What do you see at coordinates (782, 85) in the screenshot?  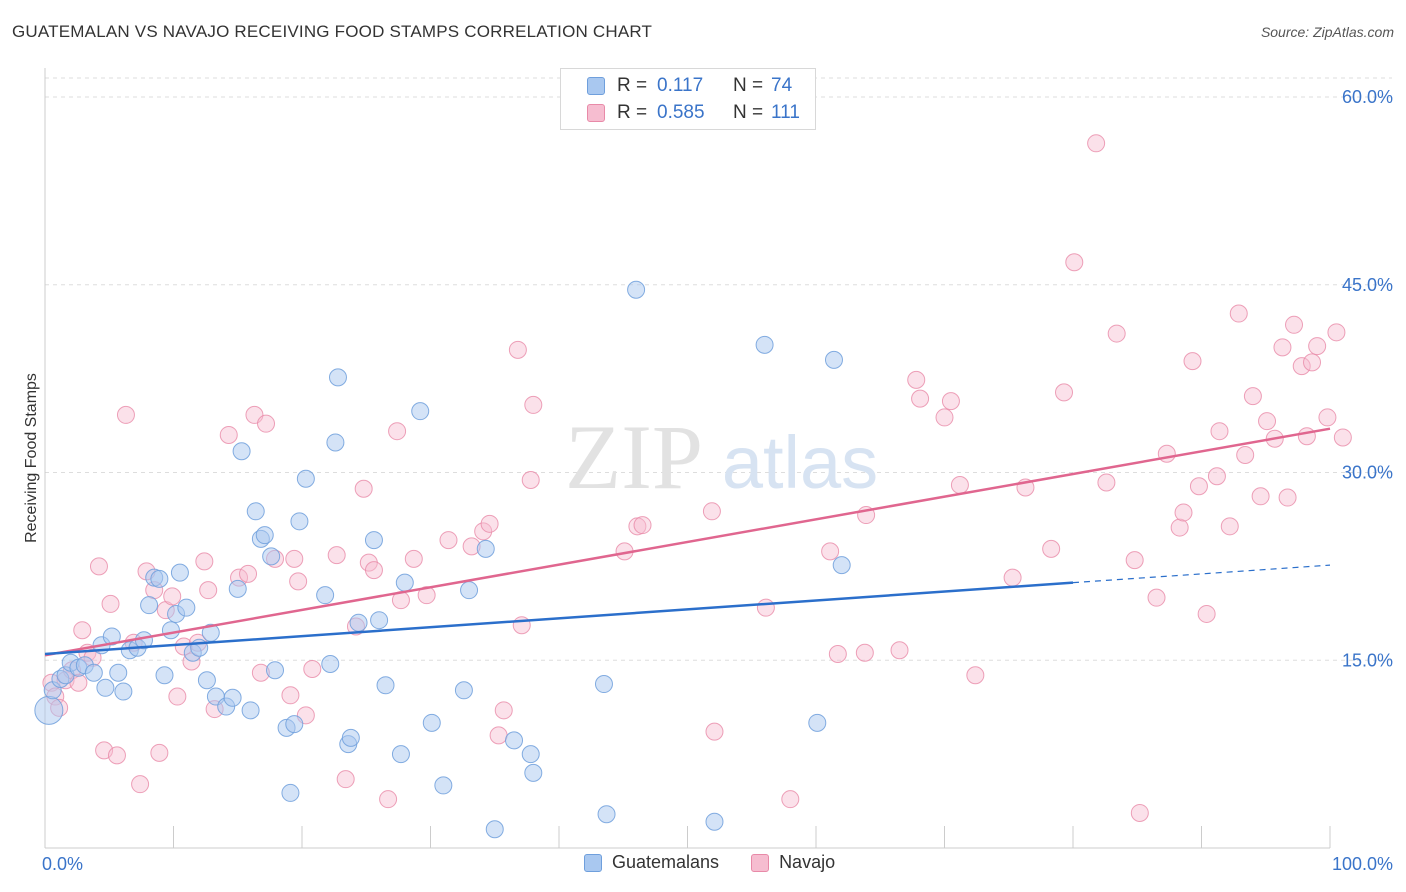 I see `legend-n-value: 74` at bounding box center [782, 85].